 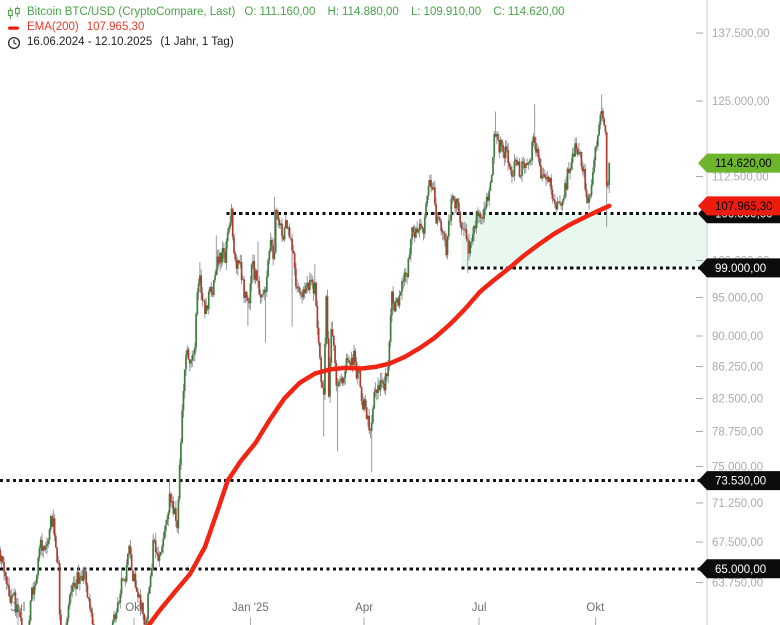 What do you see at coordinates (134, 608) in the screenshot?
I see `x-tick-label: Okt` at bounding box center [134, 608].